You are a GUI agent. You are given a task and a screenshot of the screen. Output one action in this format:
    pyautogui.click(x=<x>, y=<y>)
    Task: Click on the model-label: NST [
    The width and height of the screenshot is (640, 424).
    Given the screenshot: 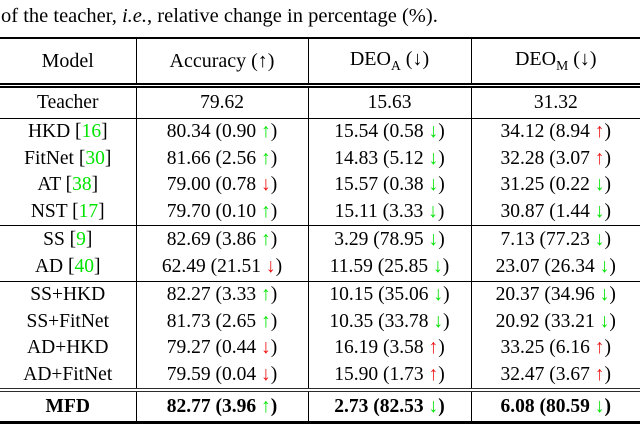 What is the action you would take?
    pyautogui.click(x=54, y=211)
    